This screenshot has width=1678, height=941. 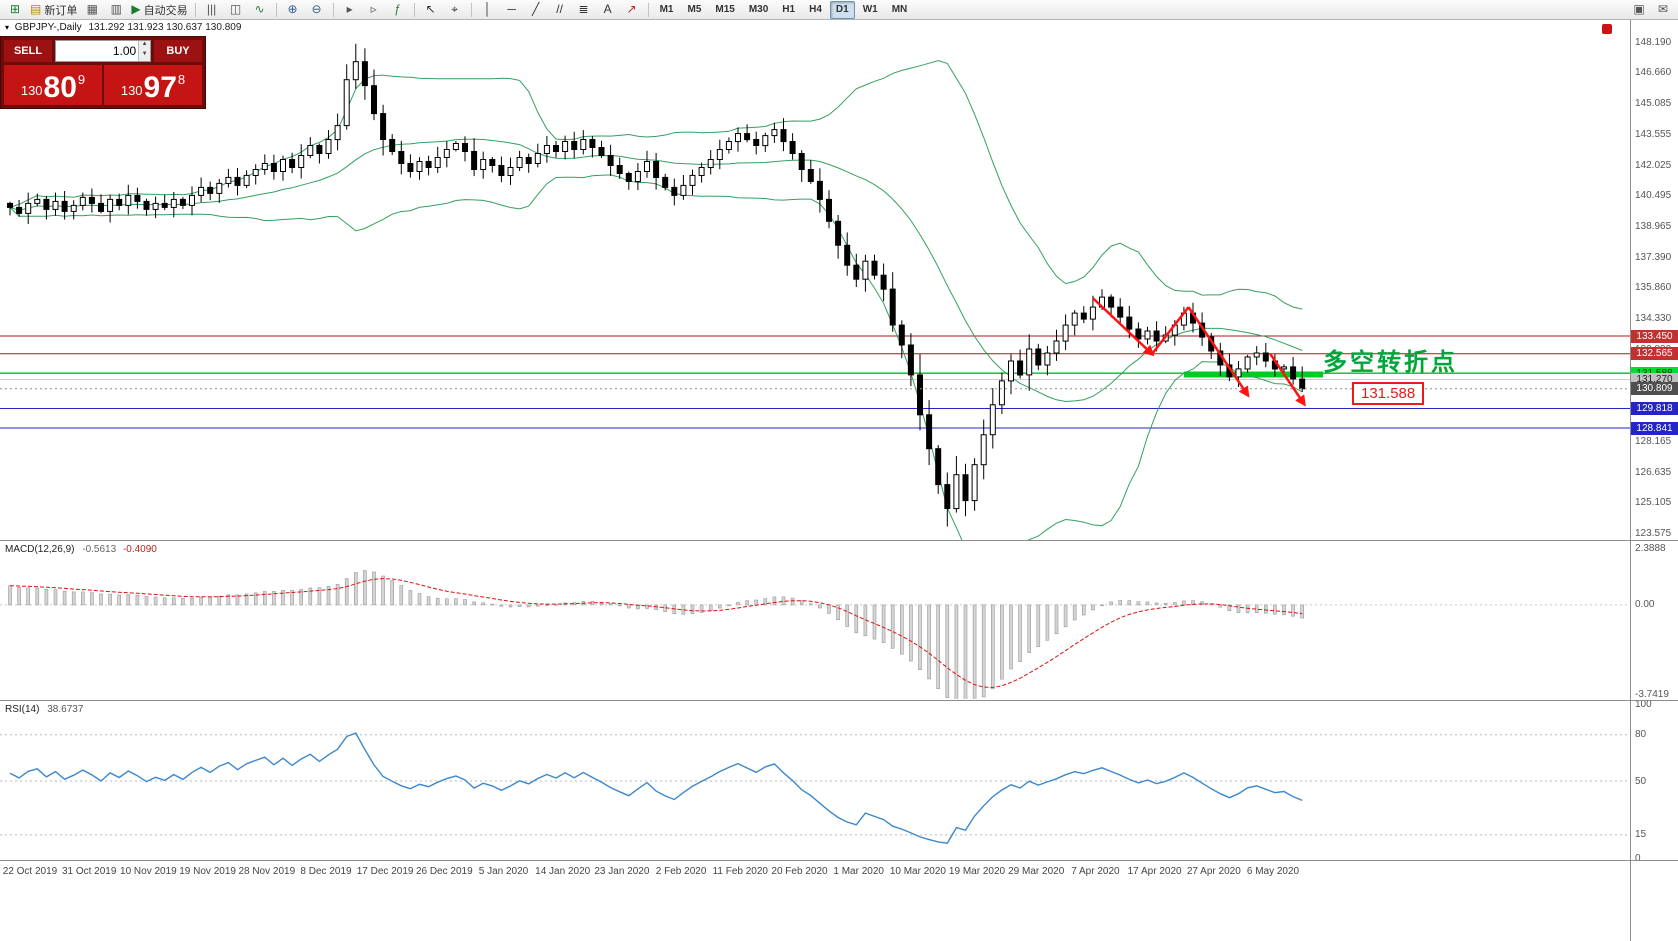 I want to click on chart-window-icon: ▦, so click(x=92, y=9).